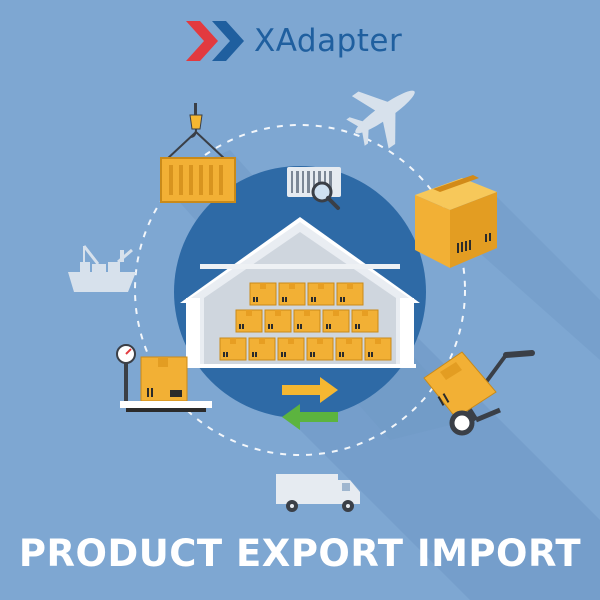  What do you see at coordinates (380, 119) in the screenshot?
I see `airplane-icon` at bounding box center [380, 119].